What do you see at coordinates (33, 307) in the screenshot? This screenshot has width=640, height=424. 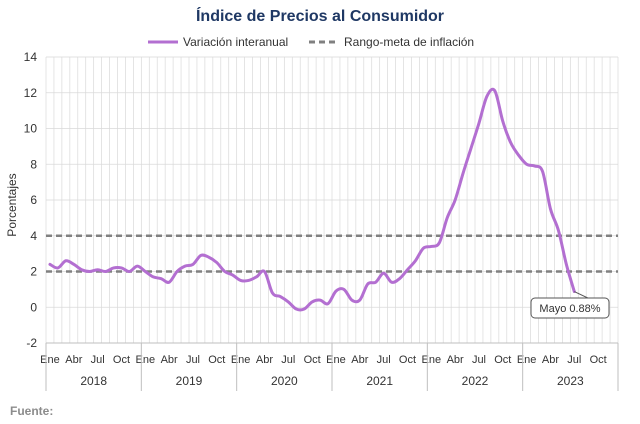 I see `y-tick-label: 0` at bounding box center [33, 307].